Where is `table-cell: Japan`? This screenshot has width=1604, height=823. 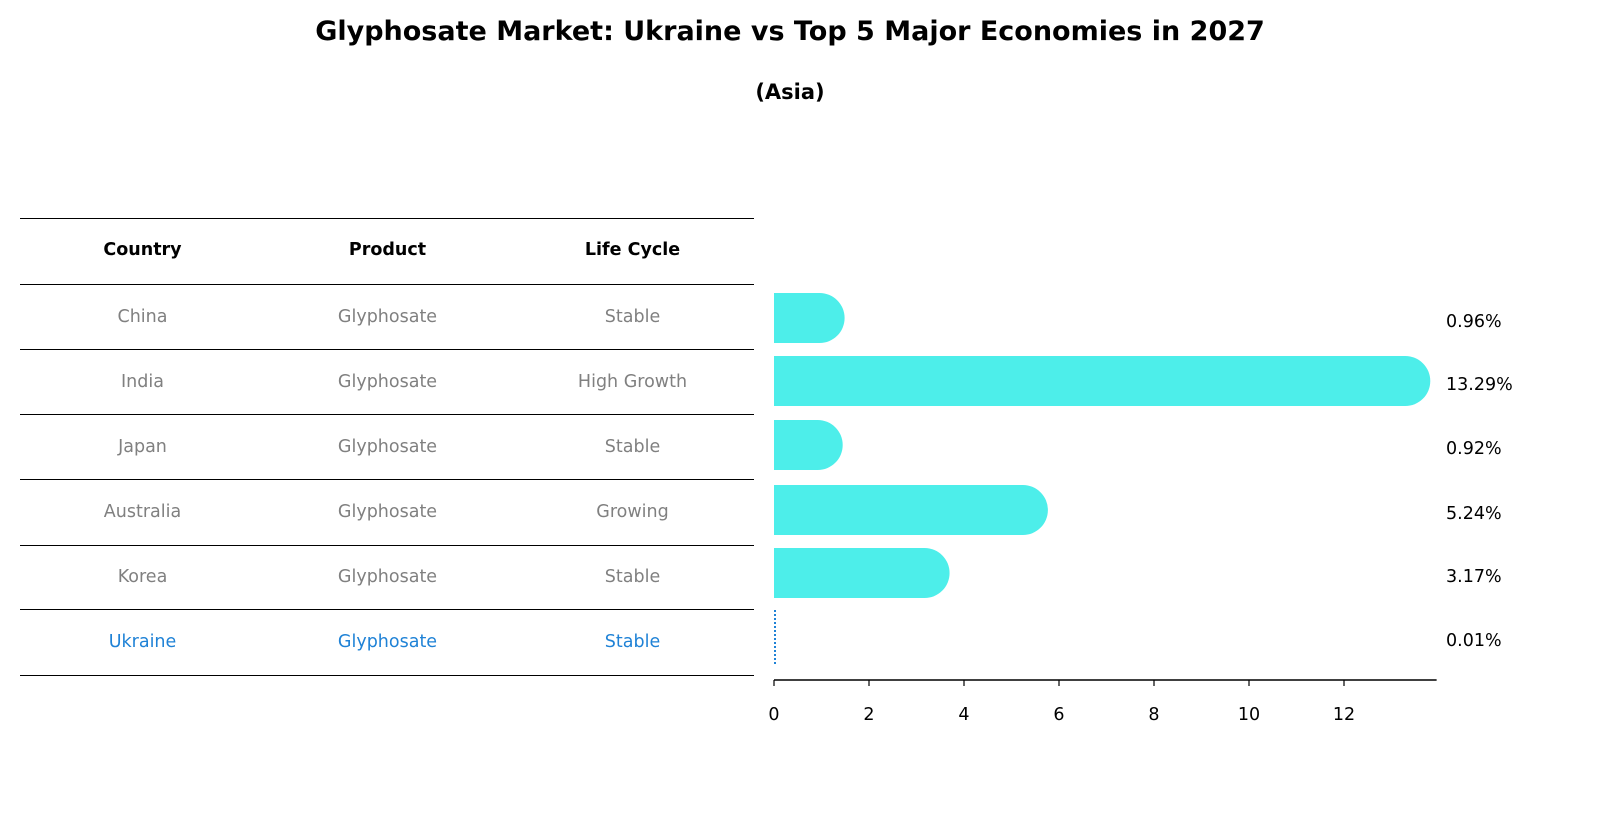 table-cell: Japan is located at coordinates (142, 446).